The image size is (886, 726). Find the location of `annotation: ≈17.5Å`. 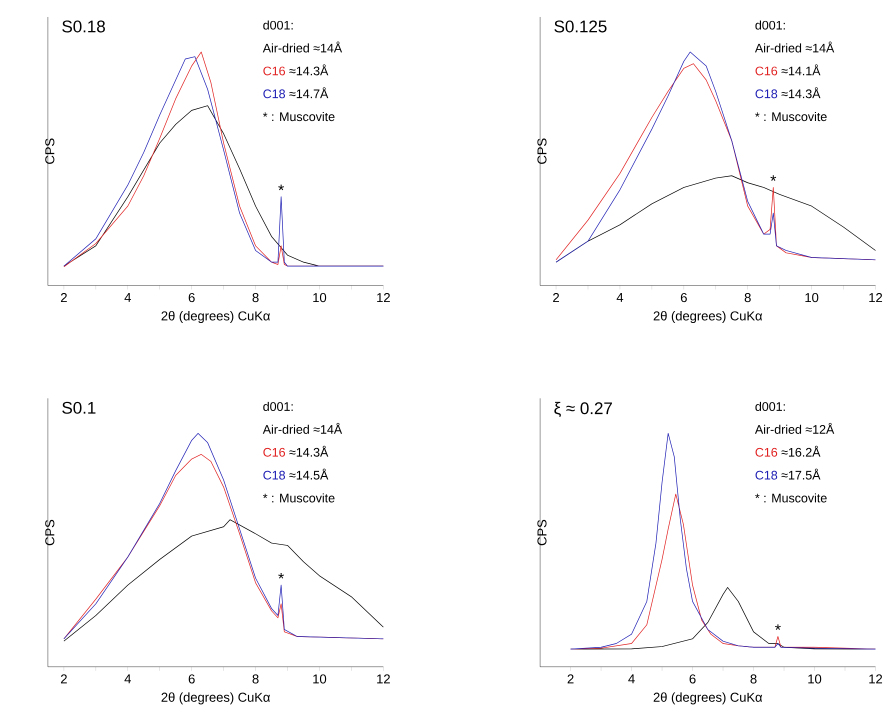

annotation: ≈17.5Å is located at coordinates (801, 474).